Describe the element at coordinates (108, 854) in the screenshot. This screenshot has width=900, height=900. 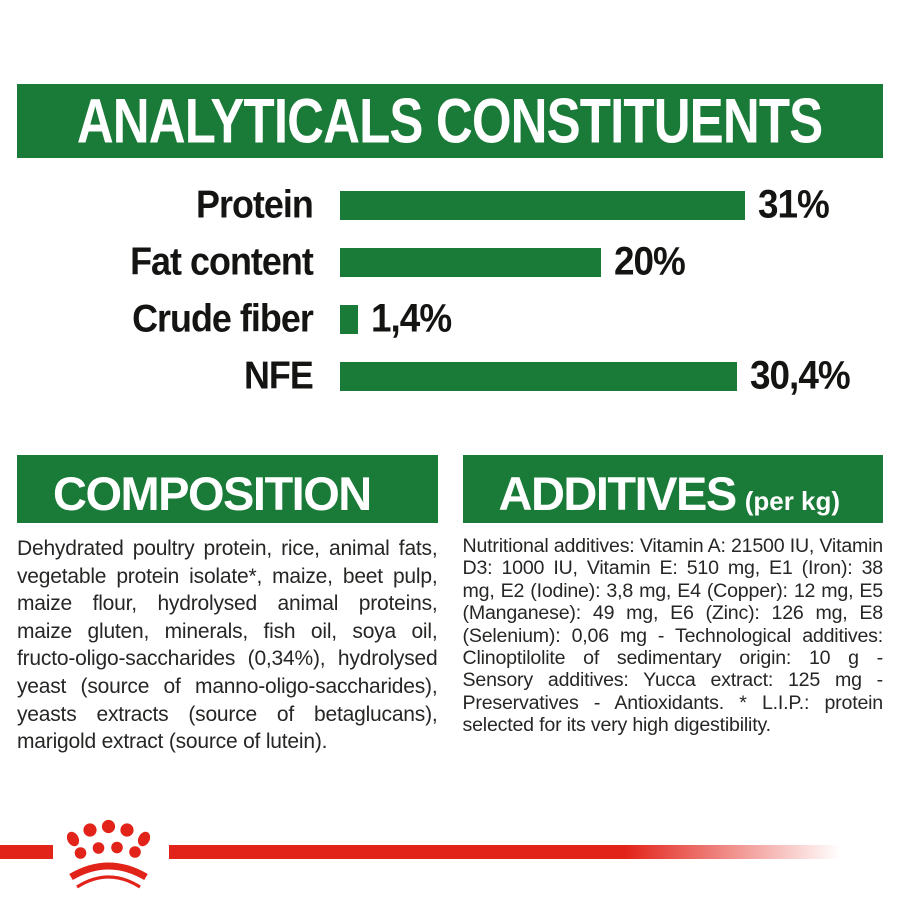
I see `crown-paw-logo-icon` at that location.